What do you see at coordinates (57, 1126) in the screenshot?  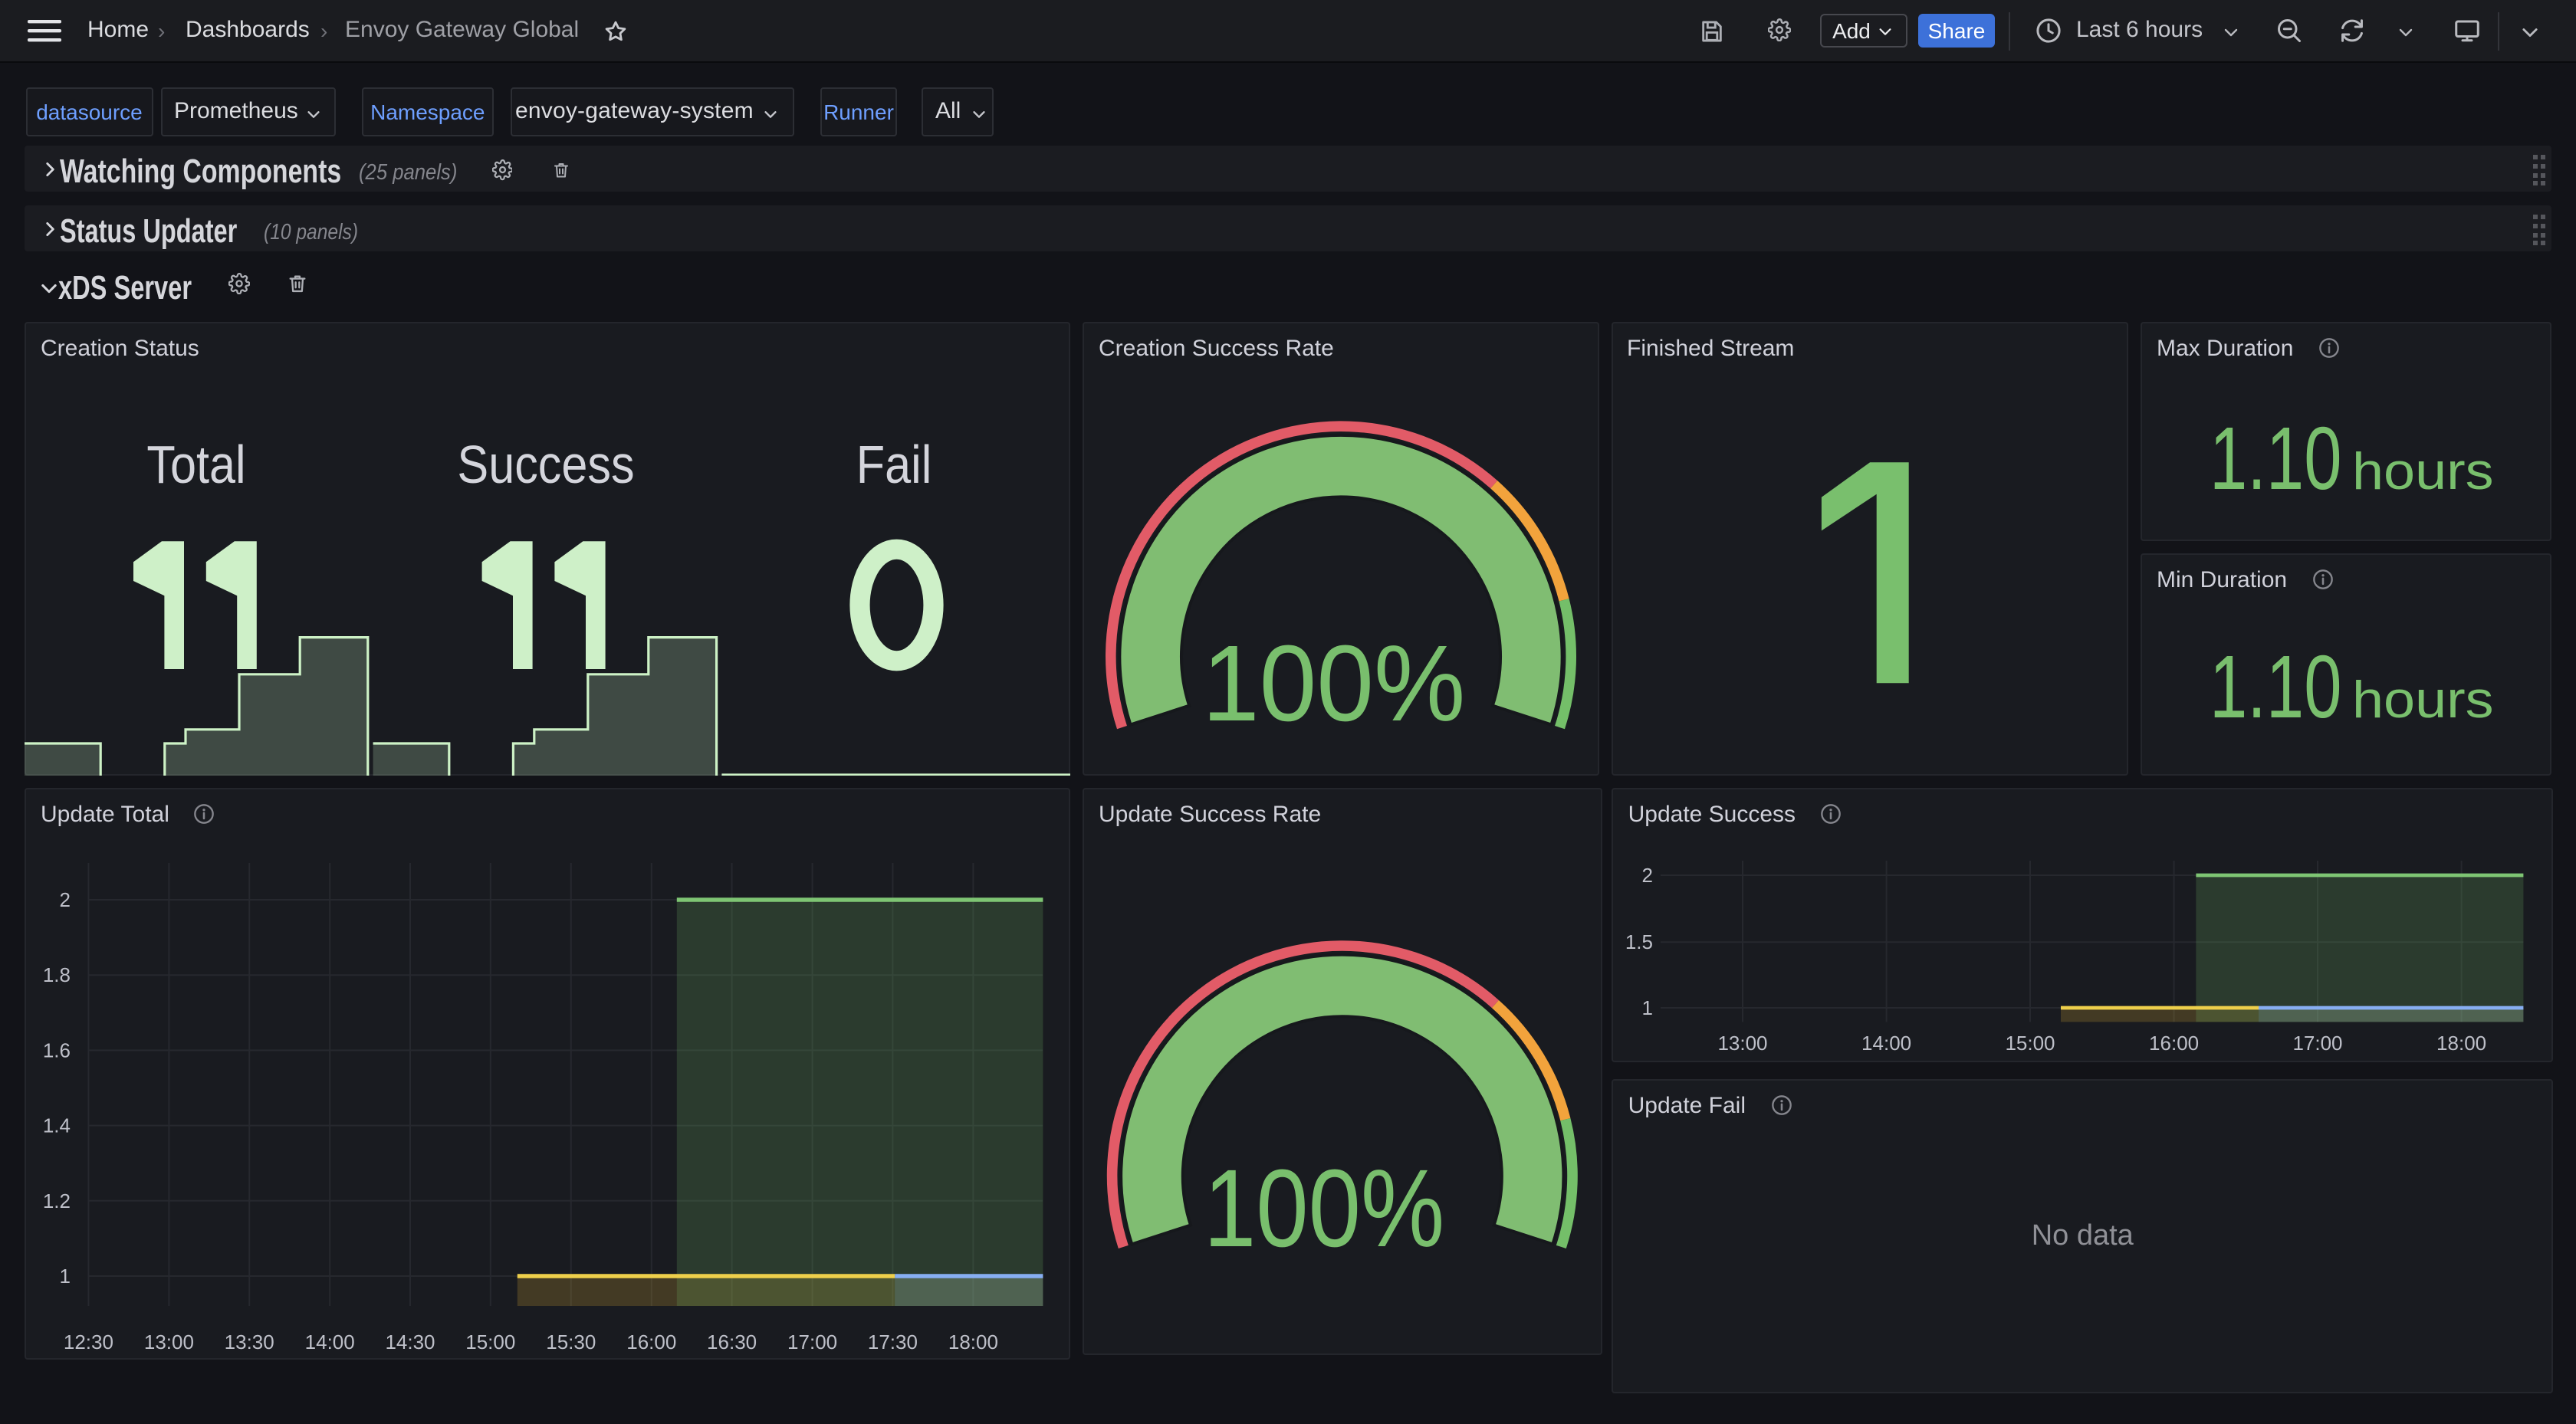 I see `svg-text: 1.4` at bounding box center [57, 1126].